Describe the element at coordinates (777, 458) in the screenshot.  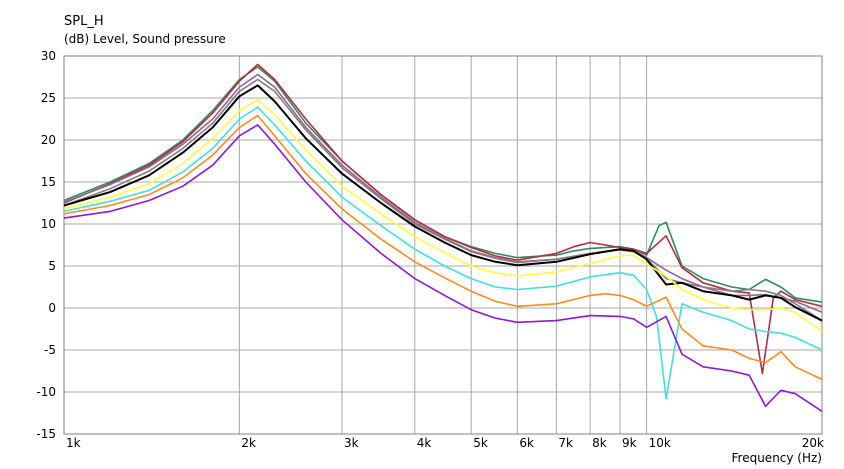
I see `x-axis-label: Frequency (Hz)` at that location.